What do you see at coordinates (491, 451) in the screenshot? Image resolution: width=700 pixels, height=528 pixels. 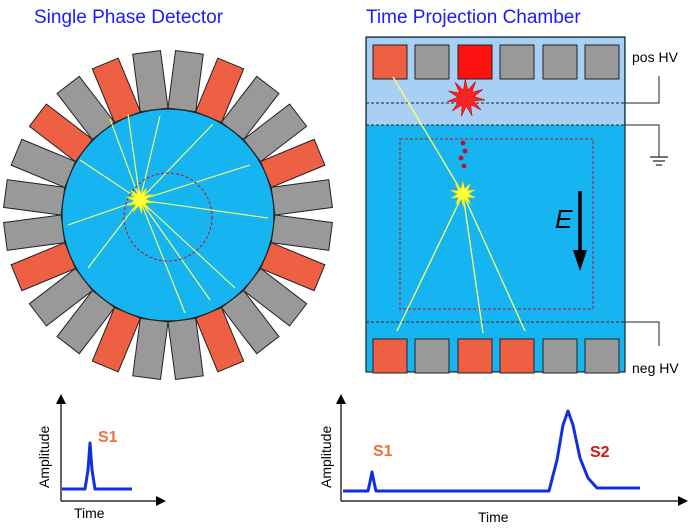 I see `right-waveform-trace` at bounding box center [491, 451].